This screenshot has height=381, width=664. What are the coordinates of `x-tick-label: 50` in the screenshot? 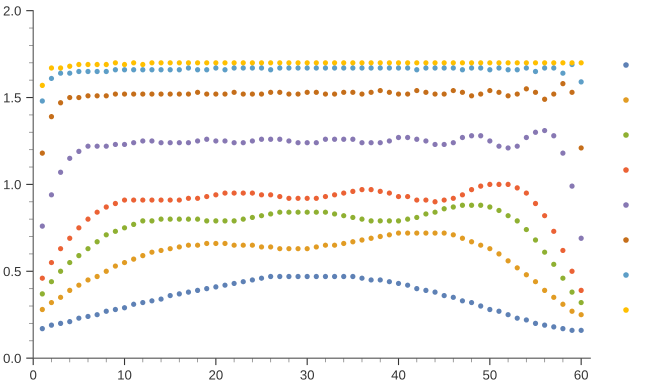 It's located at (490, 375).